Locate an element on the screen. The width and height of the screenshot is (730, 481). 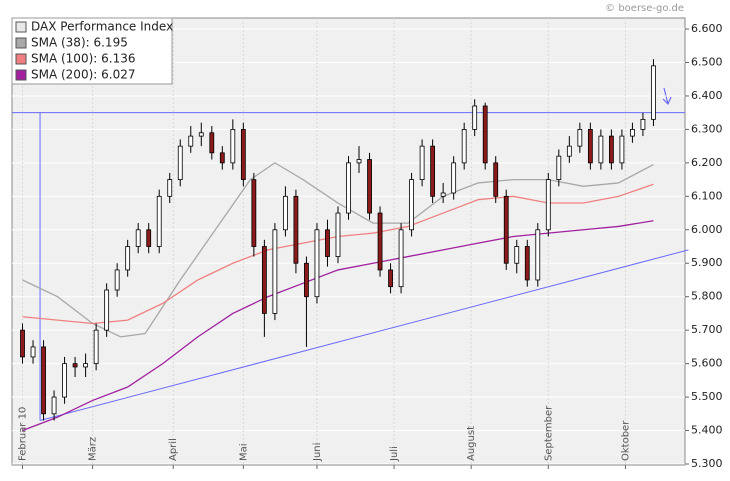
y-tick-label: 6.000 is located at coordinates (707, 229).